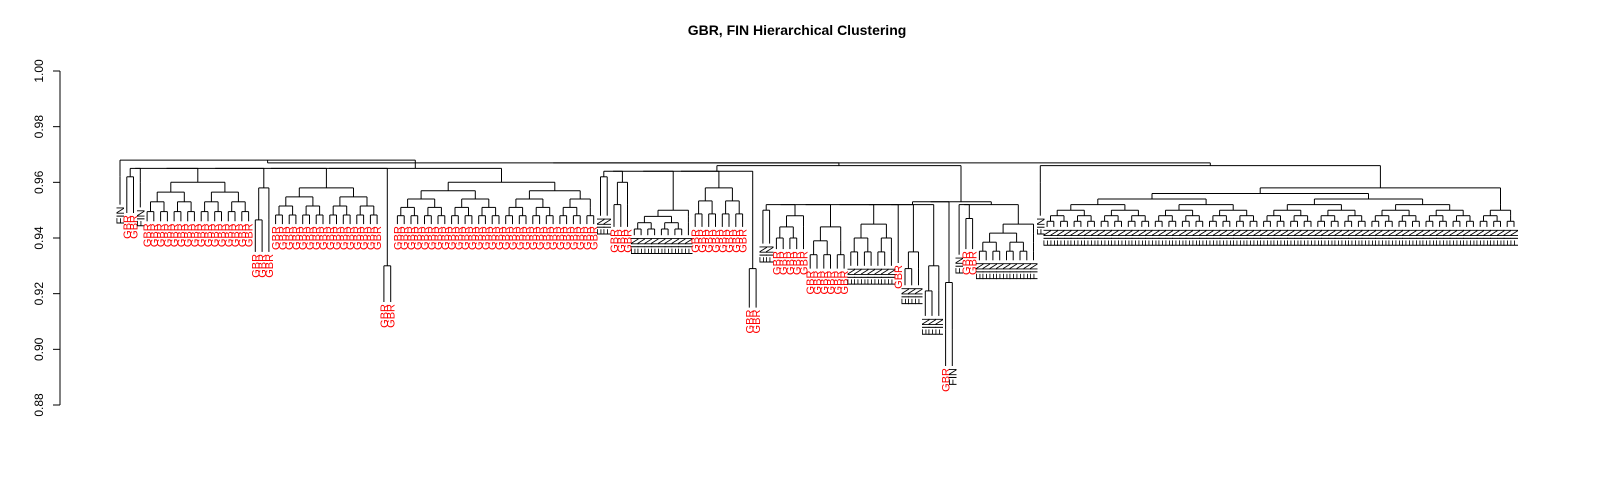 The height and width of the screenshot is (480, 1600). I want to click on y-axis: 0.88 0.90 0.92 0.94 0.96 0.98 1.00, so click(46, 238).